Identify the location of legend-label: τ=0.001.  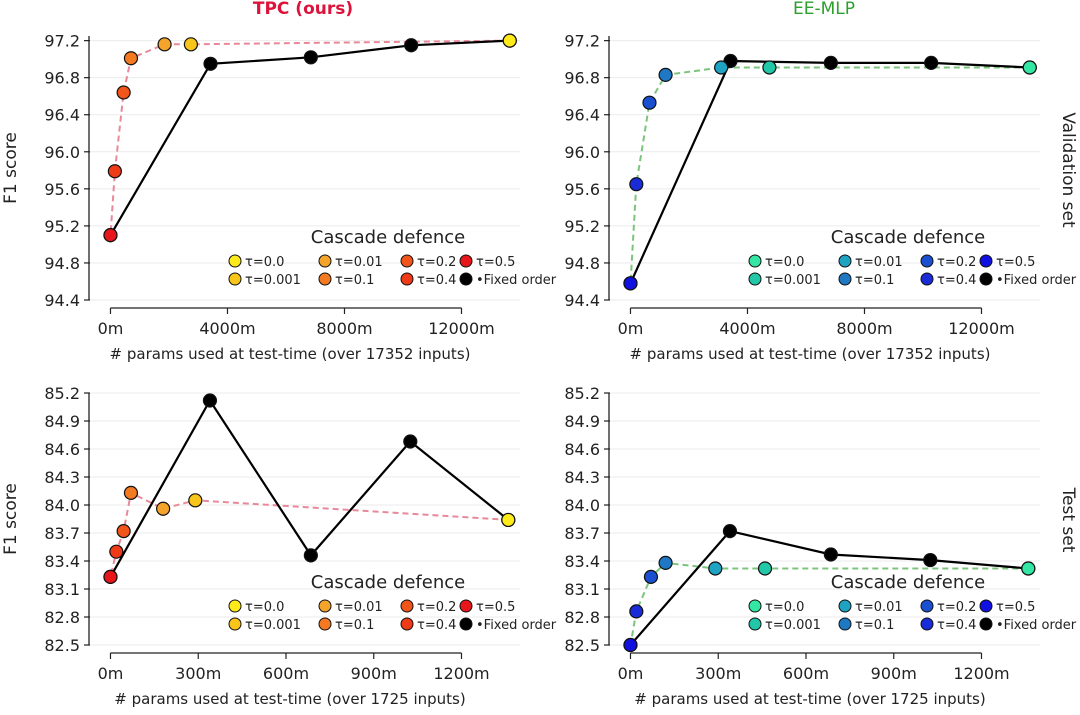
(793, 625).